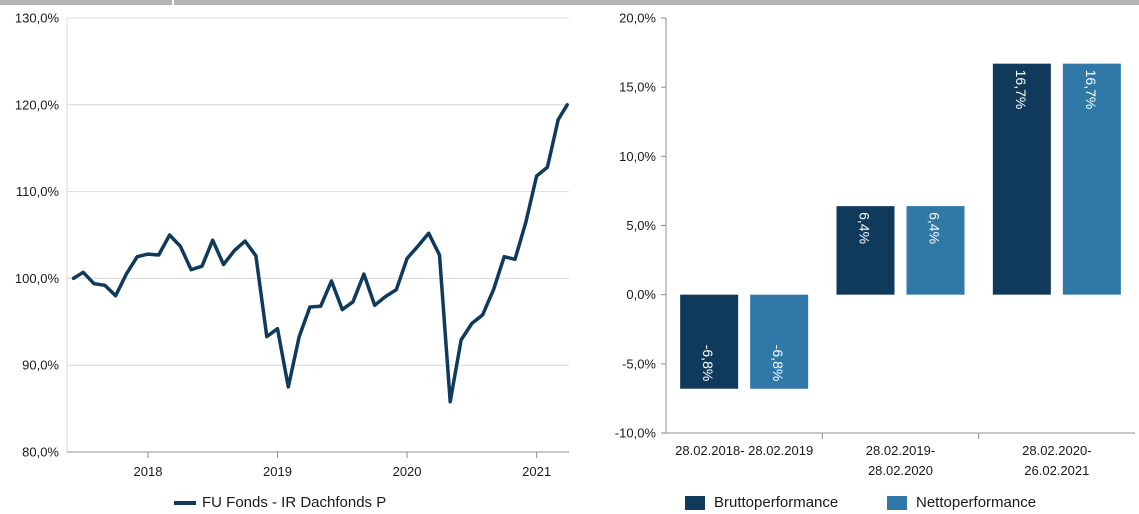 The height and width of the screenshot is (514, 1139). Describe the element at coordinates (38, 191) in the screenshot. I see `line-y-tick-label: 110,0%` at that location.